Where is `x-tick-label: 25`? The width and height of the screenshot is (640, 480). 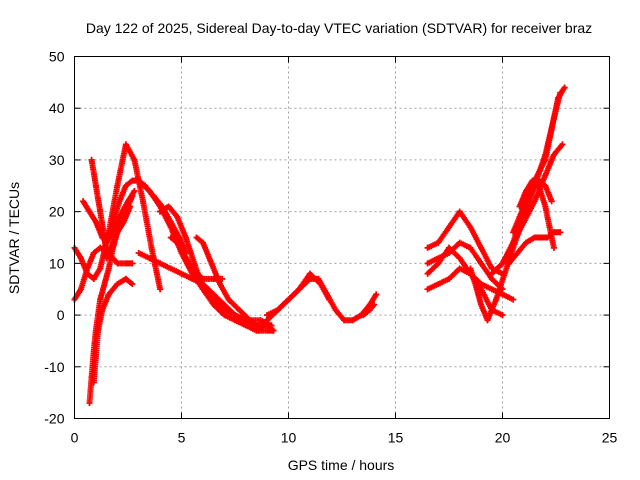
x-tick-label: 25 is located at coordinates (610, 438).